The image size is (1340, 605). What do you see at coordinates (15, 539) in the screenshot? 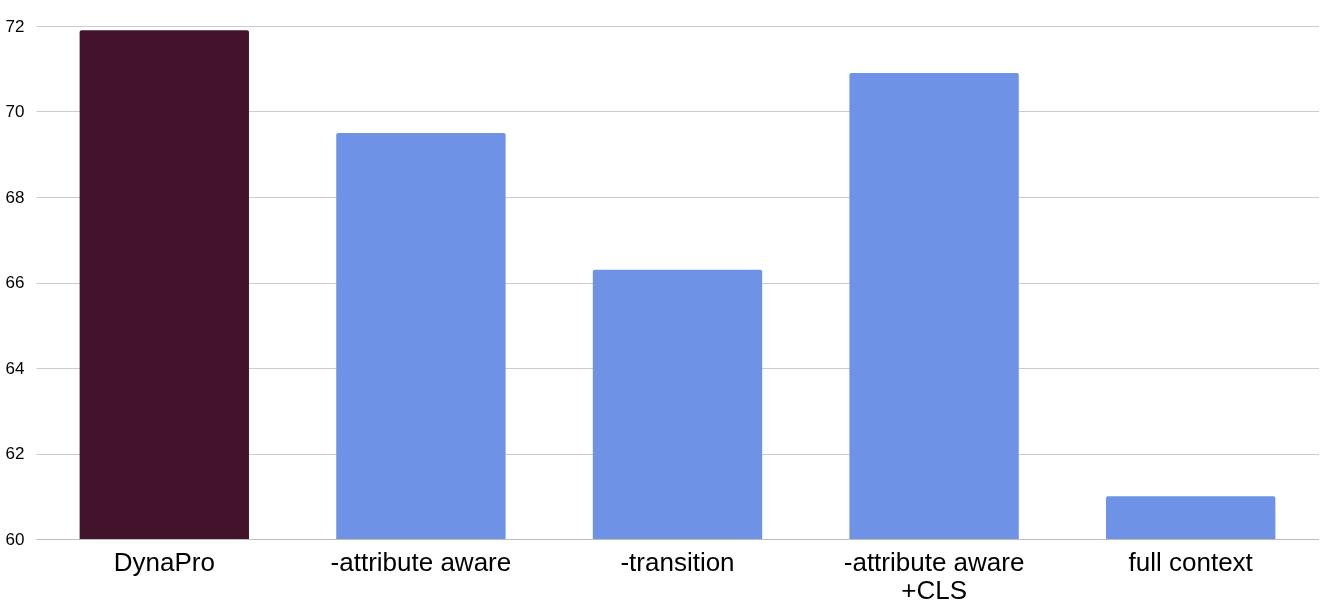
I see `y-tick-label: 60` at bounding box center [15, 539].